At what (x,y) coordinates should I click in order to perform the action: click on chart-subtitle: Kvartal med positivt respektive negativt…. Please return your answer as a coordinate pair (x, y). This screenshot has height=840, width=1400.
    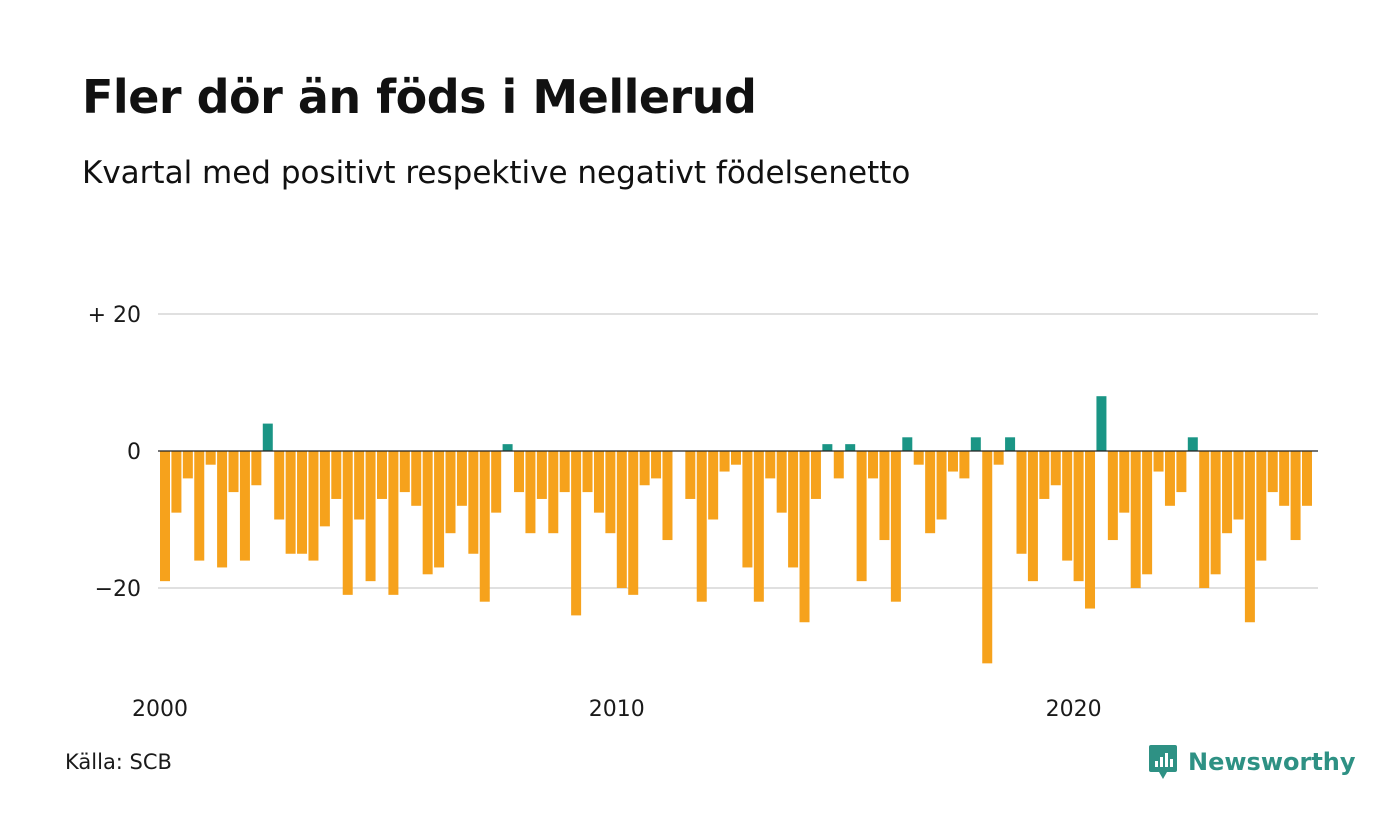
    Looking at the image, I should click on (496, 173).